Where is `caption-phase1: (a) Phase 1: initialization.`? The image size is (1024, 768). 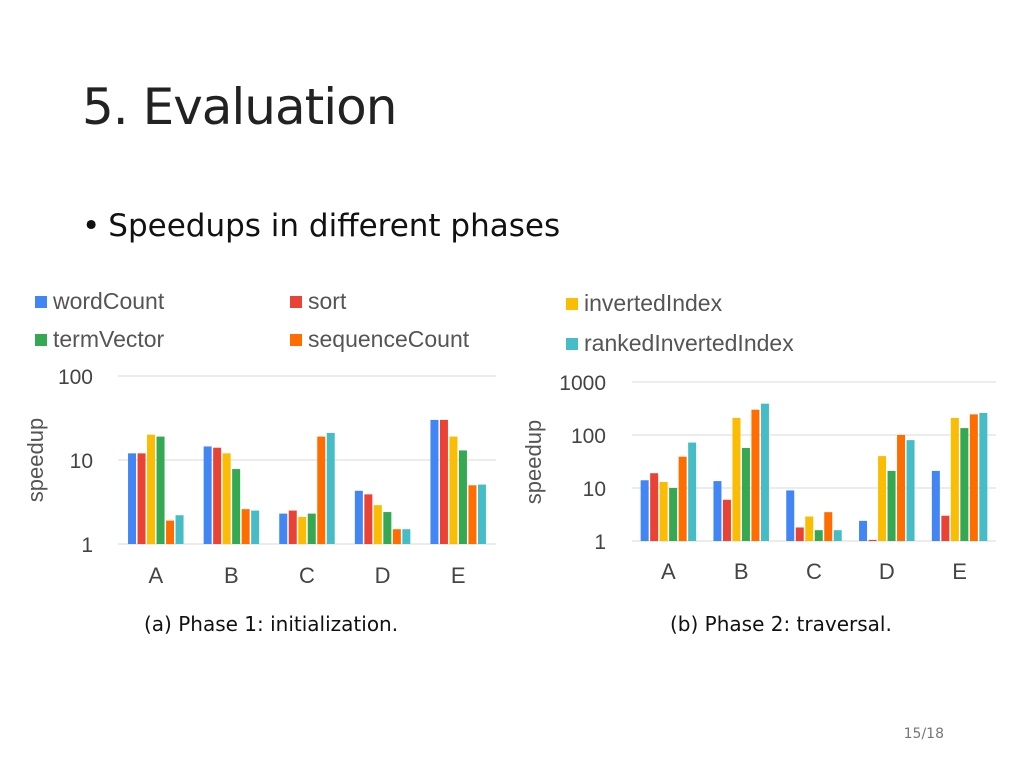 caption-phase1: (a) Phase 1: initialization. is located at coordinates (271, 624).